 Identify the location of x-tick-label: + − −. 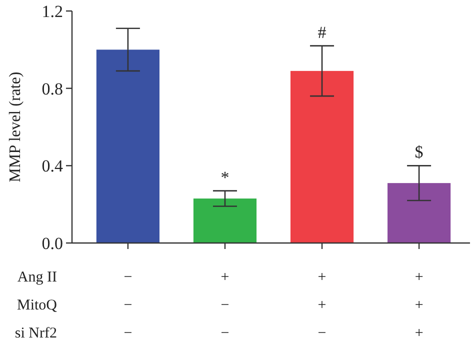
(225, 305).